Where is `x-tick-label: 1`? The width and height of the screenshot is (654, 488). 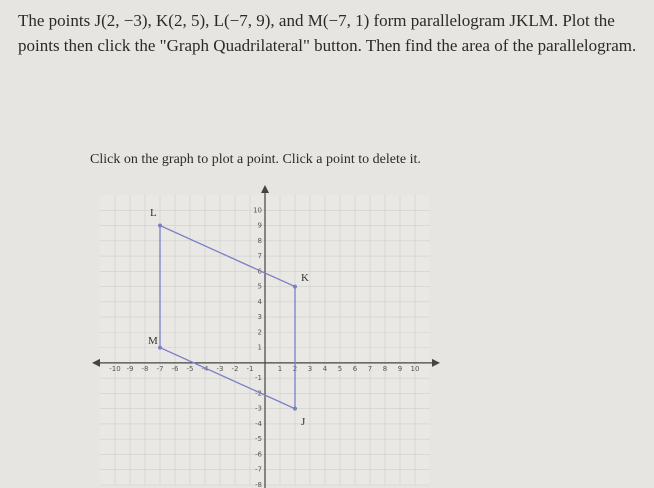 x-tick-label: 1 is located at coordinates (280, 369).